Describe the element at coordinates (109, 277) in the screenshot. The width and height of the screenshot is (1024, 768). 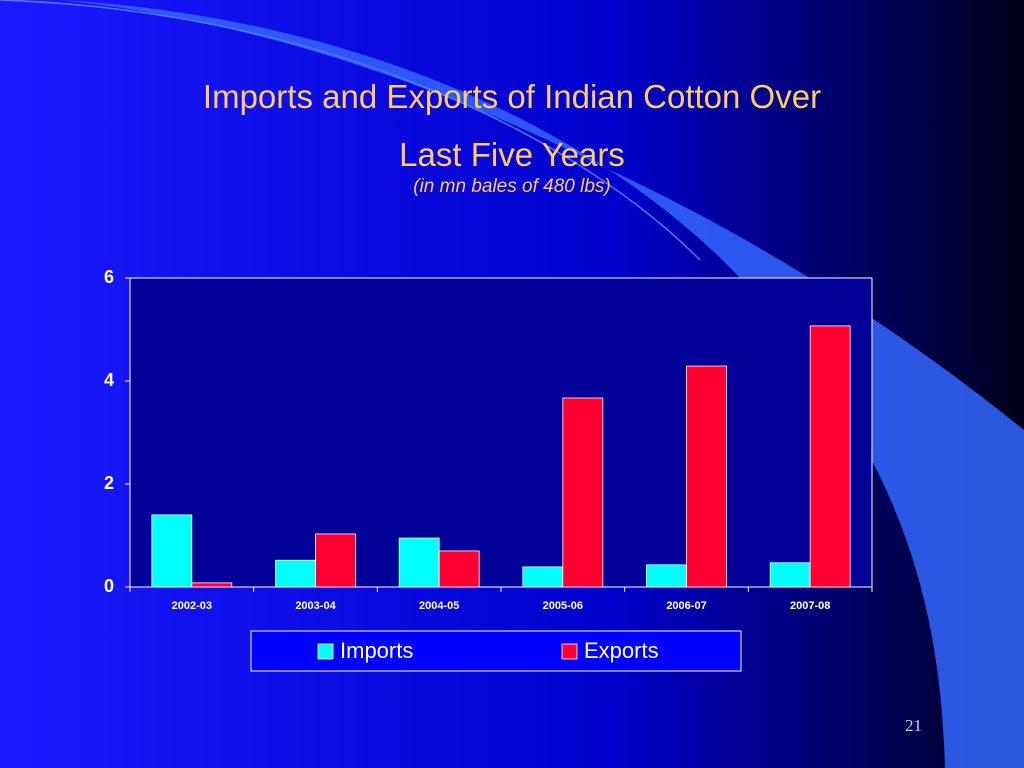
I see `y-tick-label: 6` at that location.